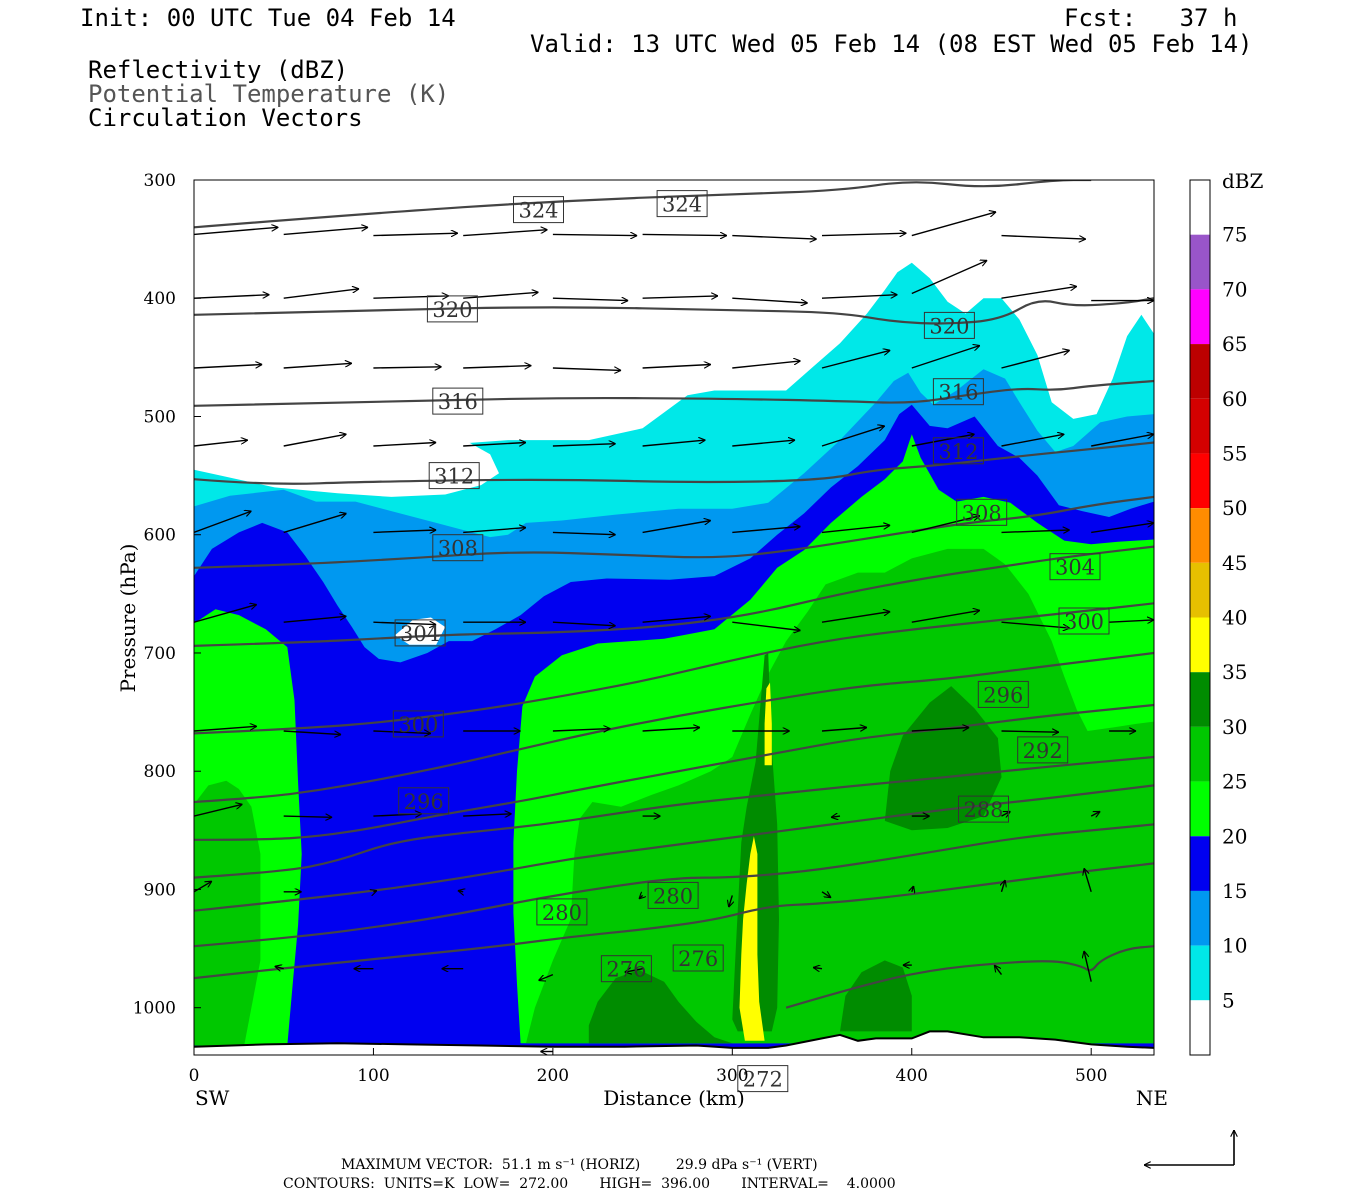 The width and height of the screenshot is (1350, 1200). I want to click on terrain-line, so click(674, 1039).